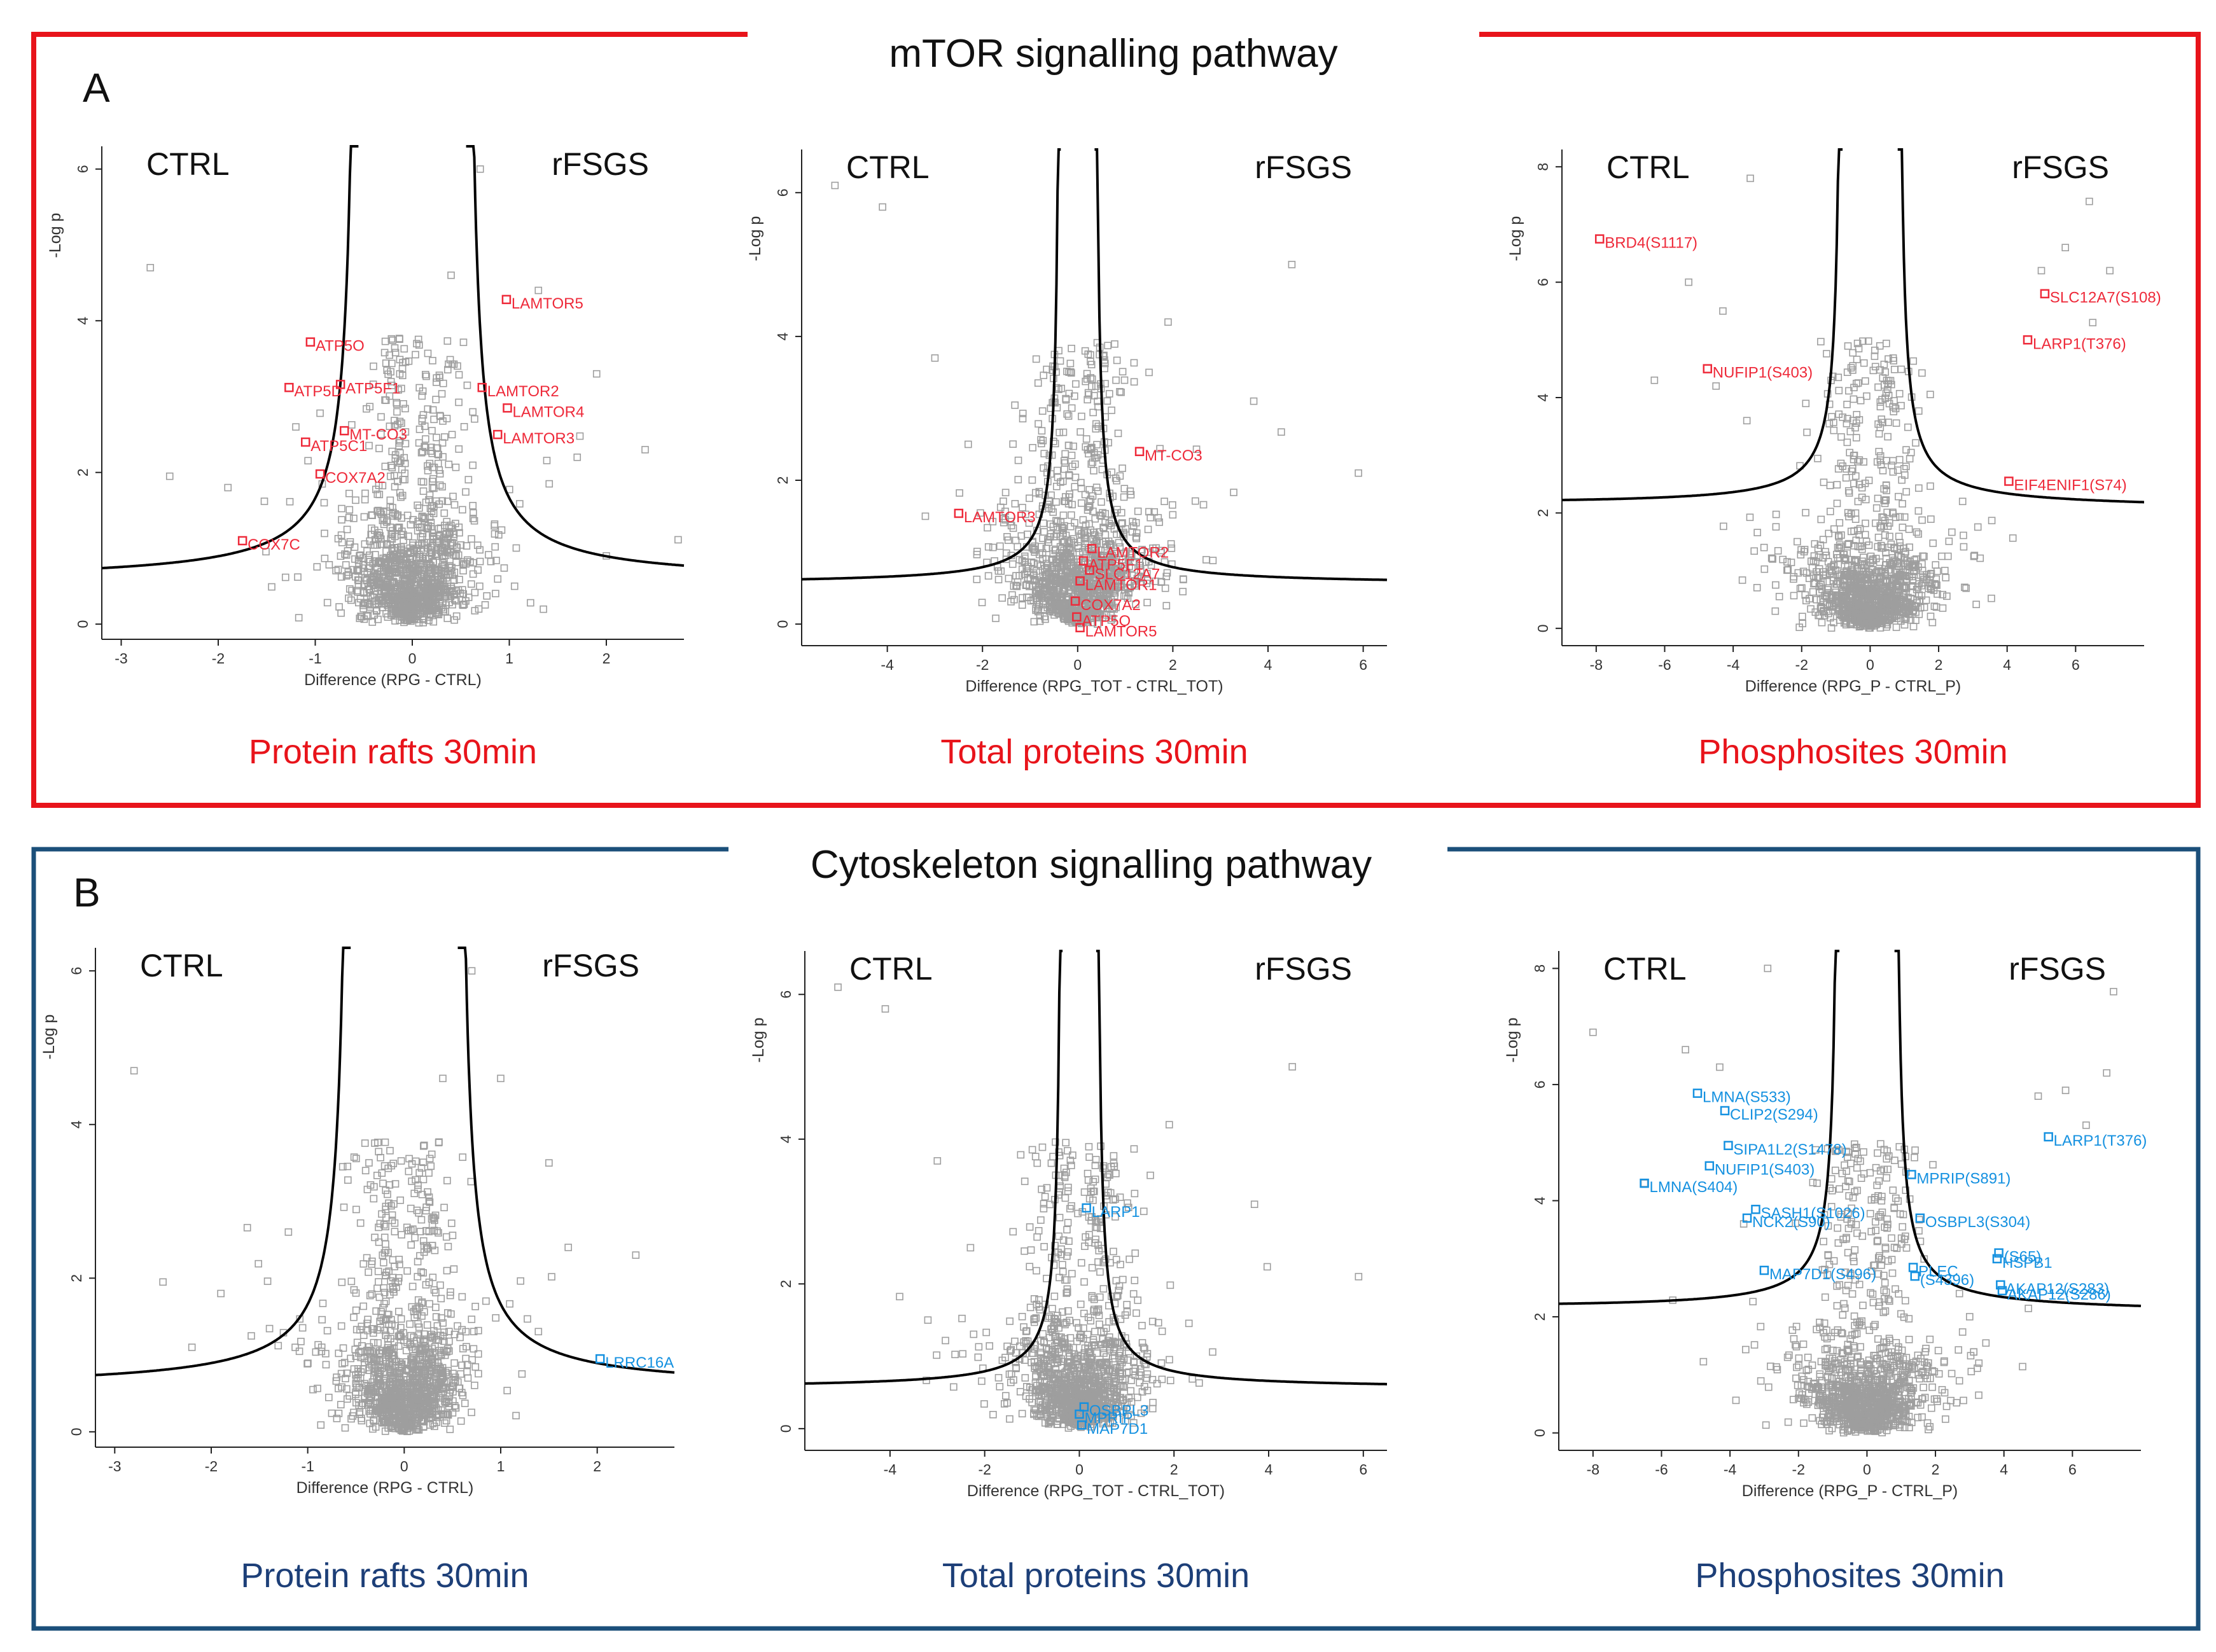 The width and height of the screenshot is (2216, 1652). Describe the element at coordinates (1852, 752) in the screenshot. I see `plot-caption: Phosphosites 30min` at that location.